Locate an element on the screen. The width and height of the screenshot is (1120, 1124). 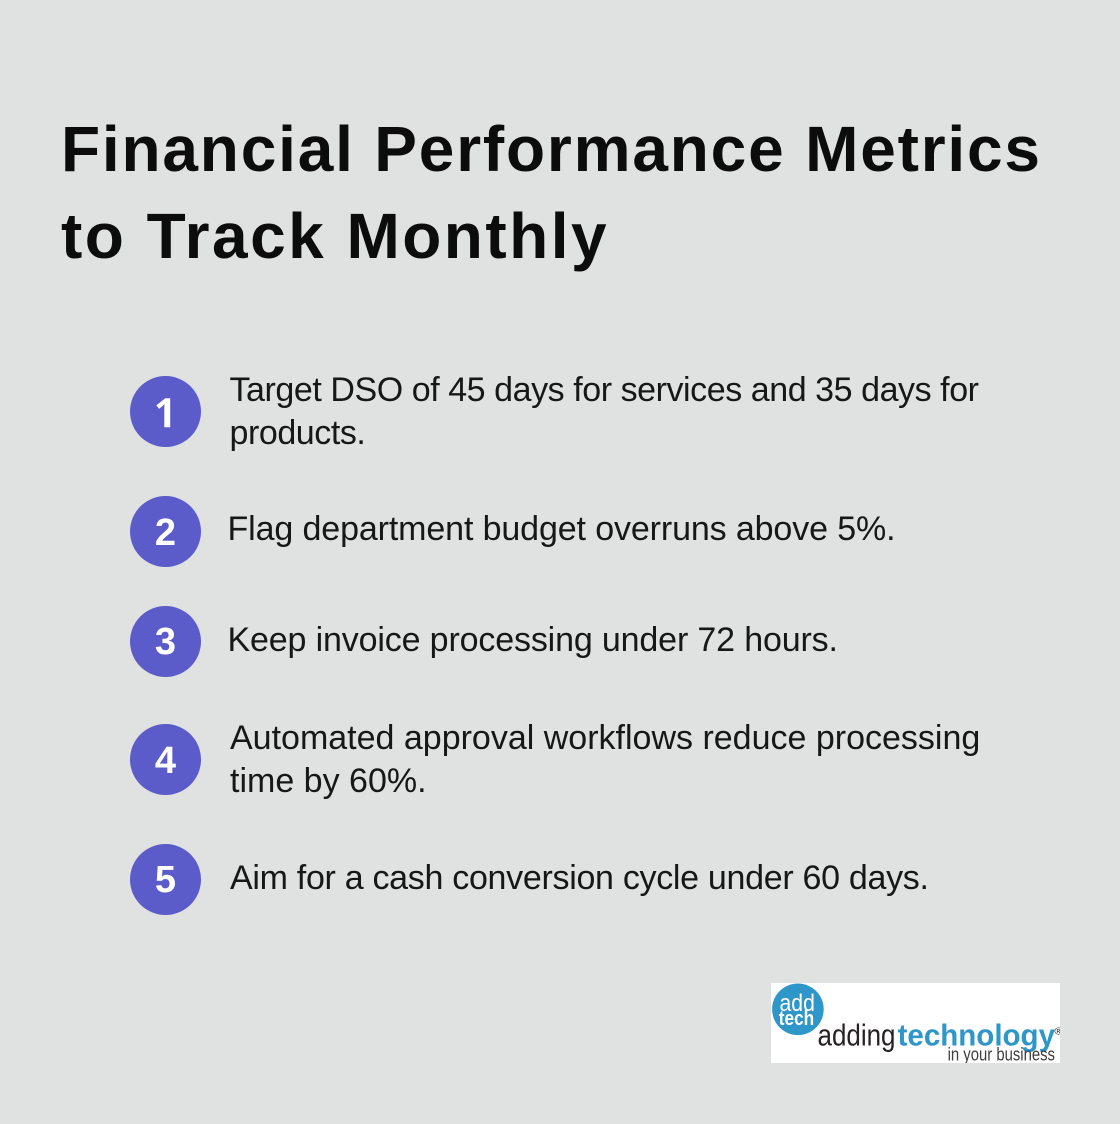
svg-text: add is located at coordinates (797, 1003).